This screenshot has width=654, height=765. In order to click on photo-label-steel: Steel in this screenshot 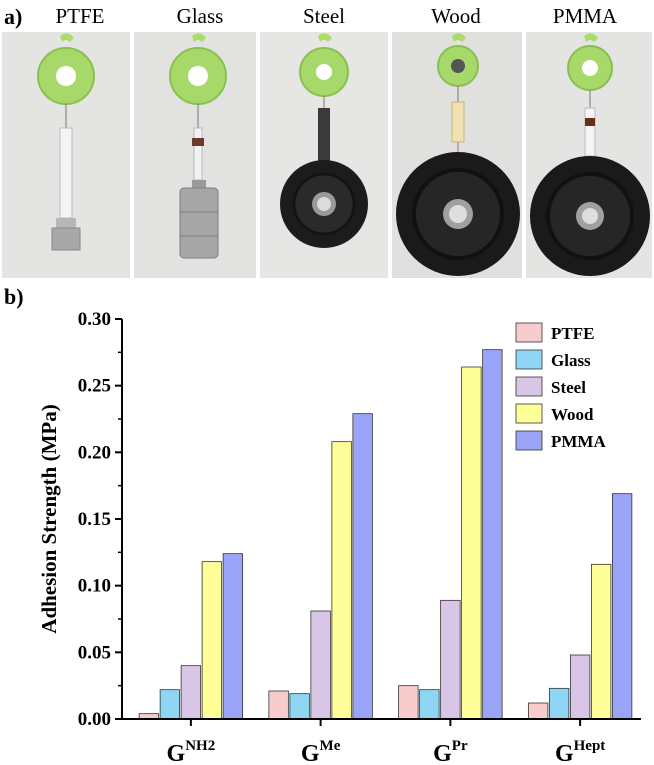, I will do `click(324, 16)`.